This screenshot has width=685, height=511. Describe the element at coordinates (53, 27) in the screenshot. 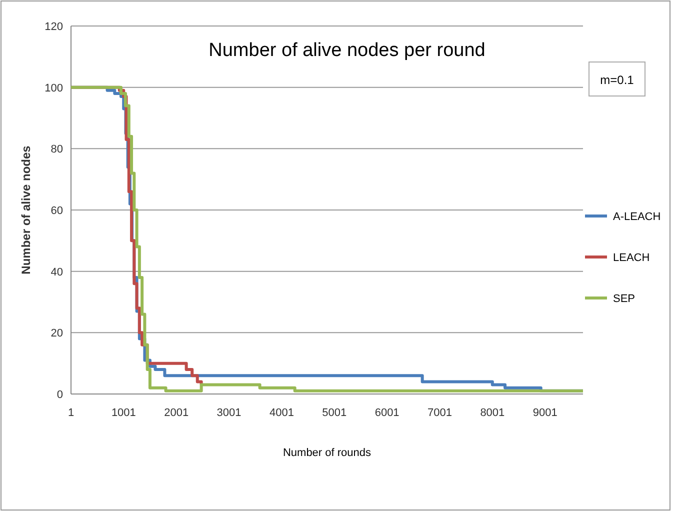

I see `y-tick-label: 120` at that location.